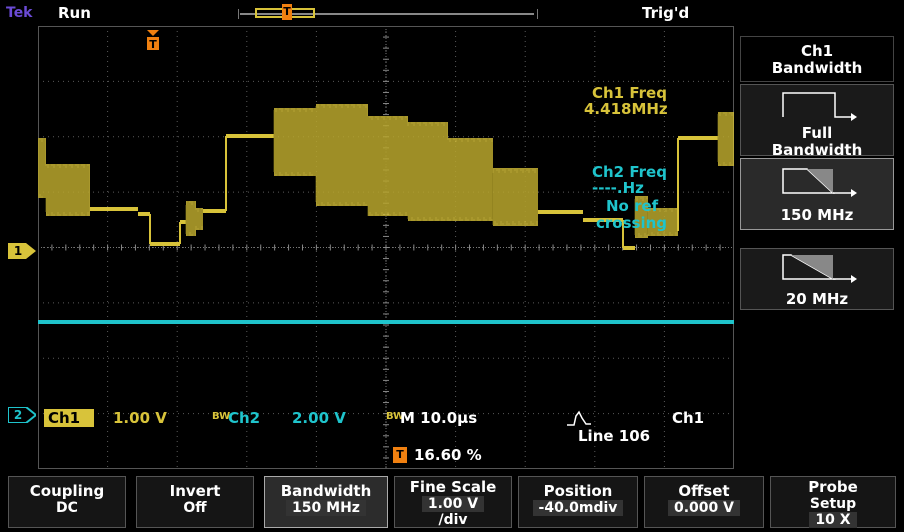 The width and height of the screenshot is (904, 532). I want to click on timebase-readout: M 10.0µs, so click(439, 418).